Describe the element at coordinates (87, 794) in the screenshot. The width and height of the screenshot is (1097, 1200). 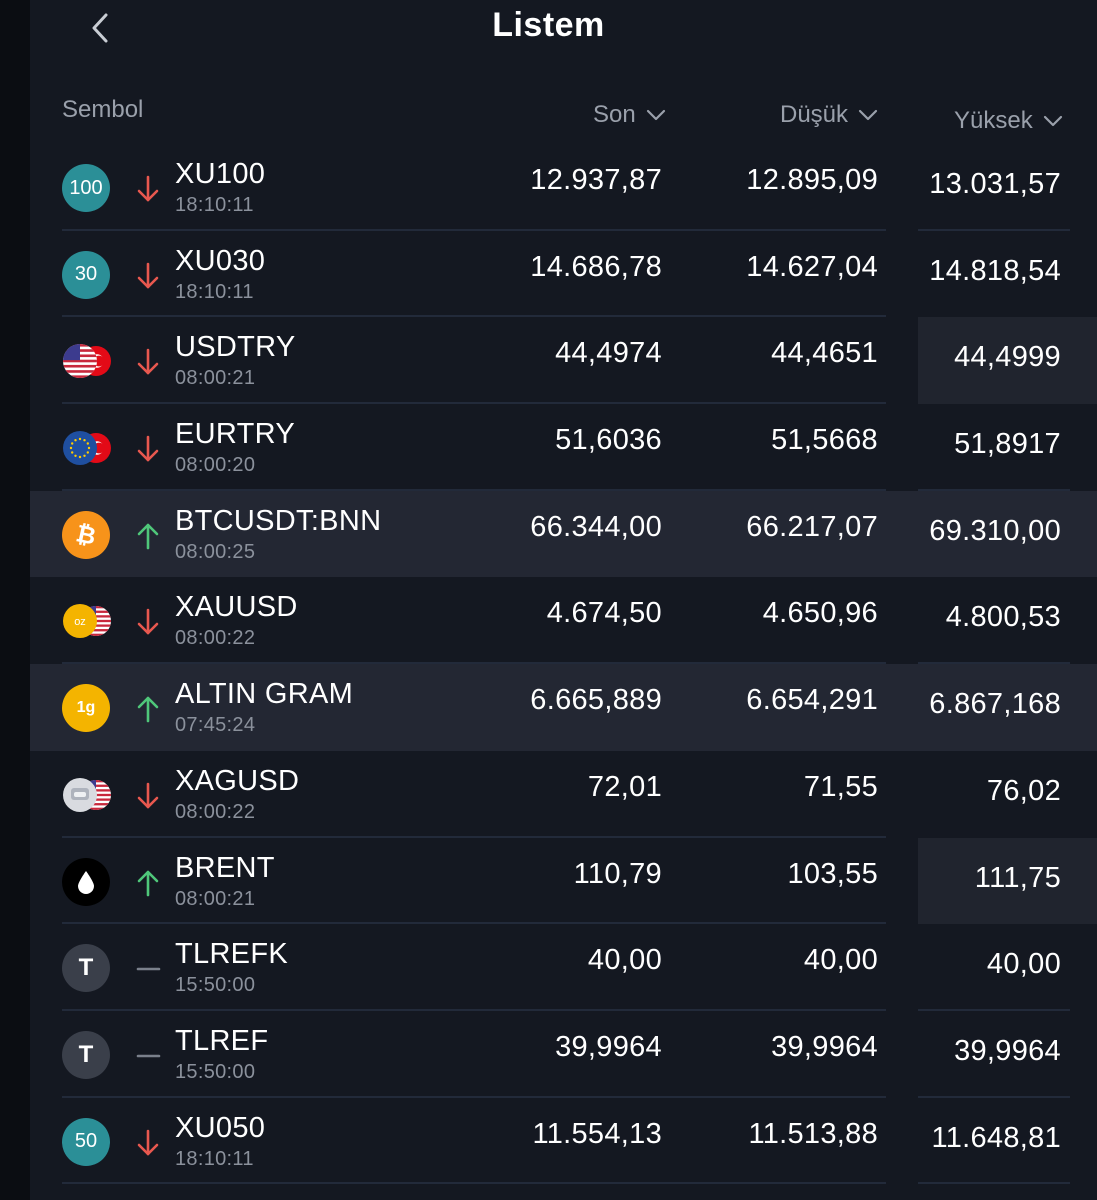
I see `silver-usd-icon` at that location.